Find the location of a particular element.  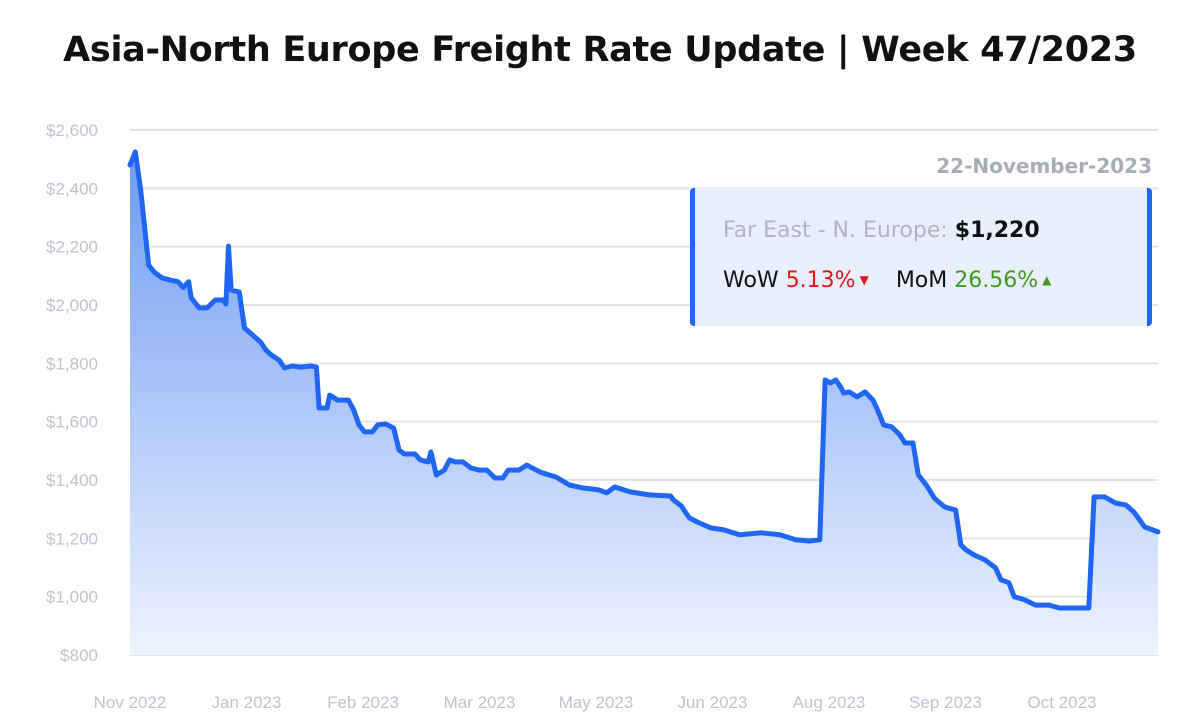

x-tick-label: Feb 2023 is located at coordinates (363, 702).